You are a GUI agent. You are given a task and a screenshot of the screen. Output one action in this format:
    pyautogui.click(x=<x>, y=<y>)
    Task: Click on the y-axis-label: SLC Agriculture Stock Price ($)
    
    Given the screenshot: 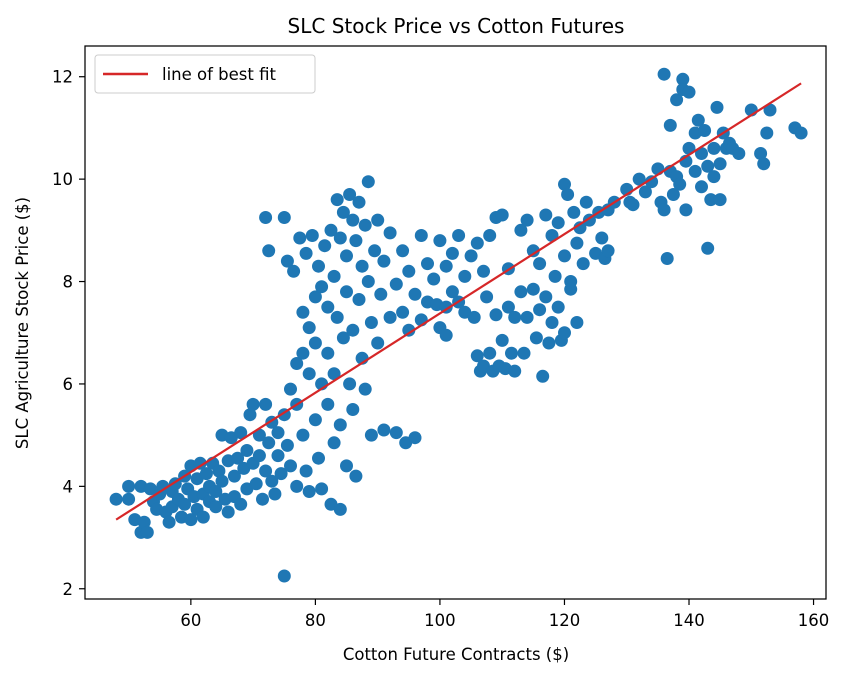 What is the action you would take?
    pyautogui.click(x=22, y=323)
    